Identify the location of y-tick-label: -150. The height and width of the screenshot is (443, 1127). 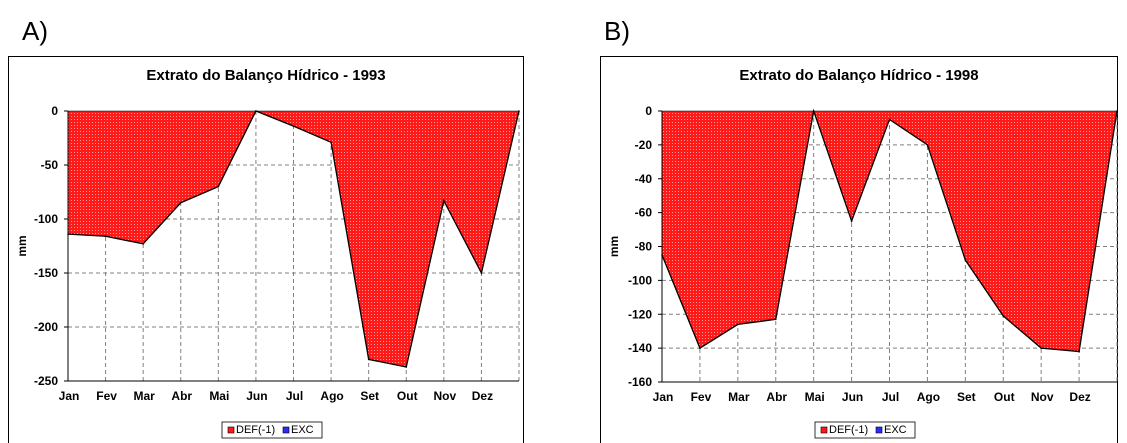
(46, 273).